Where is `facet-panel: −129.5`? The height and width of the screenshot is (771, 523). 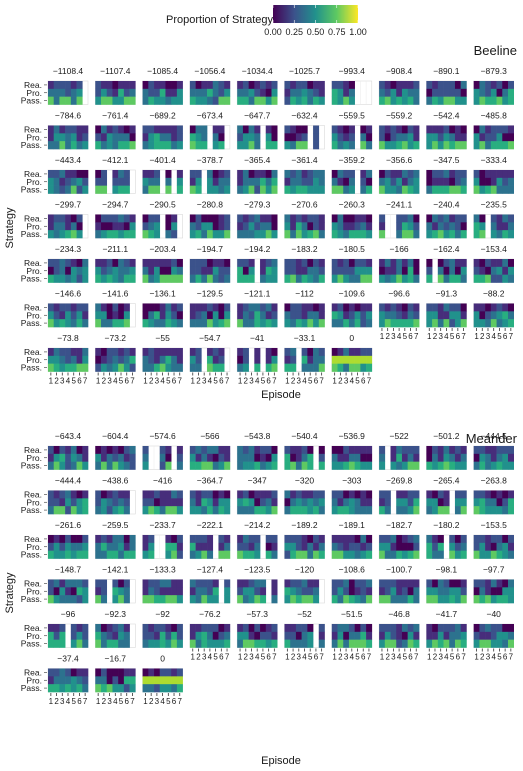
facet-panel: −129.5 is located at coordinates (210, 308).